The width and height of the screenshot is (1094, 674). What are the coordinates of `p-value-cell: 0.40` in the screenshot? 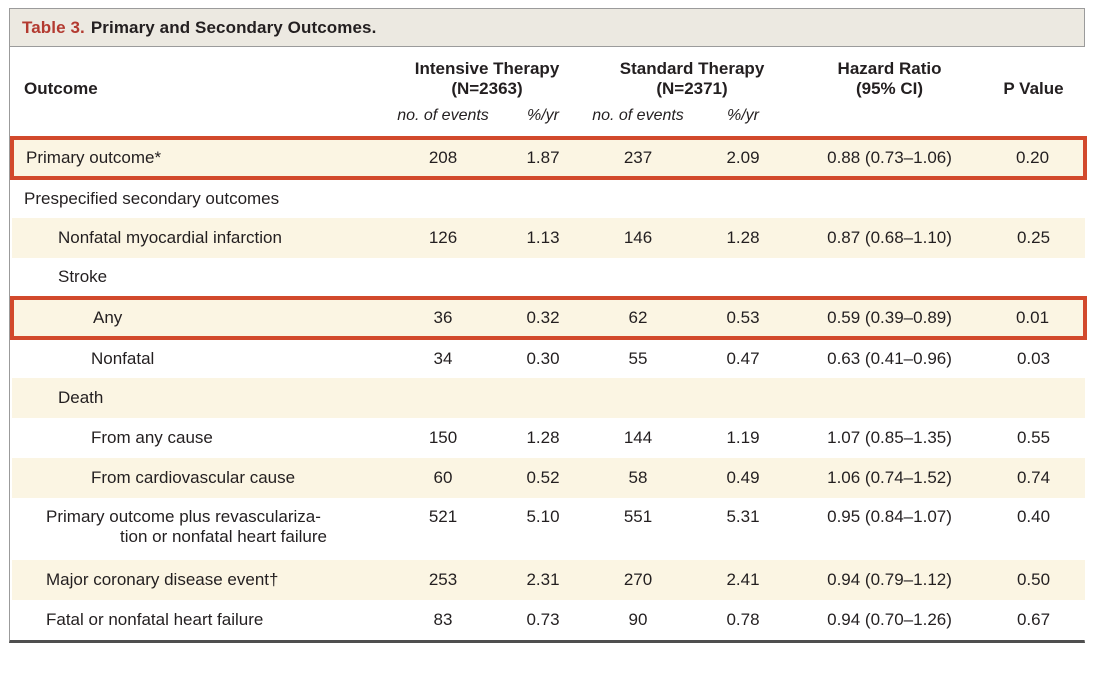 It's located at (1034, 528).